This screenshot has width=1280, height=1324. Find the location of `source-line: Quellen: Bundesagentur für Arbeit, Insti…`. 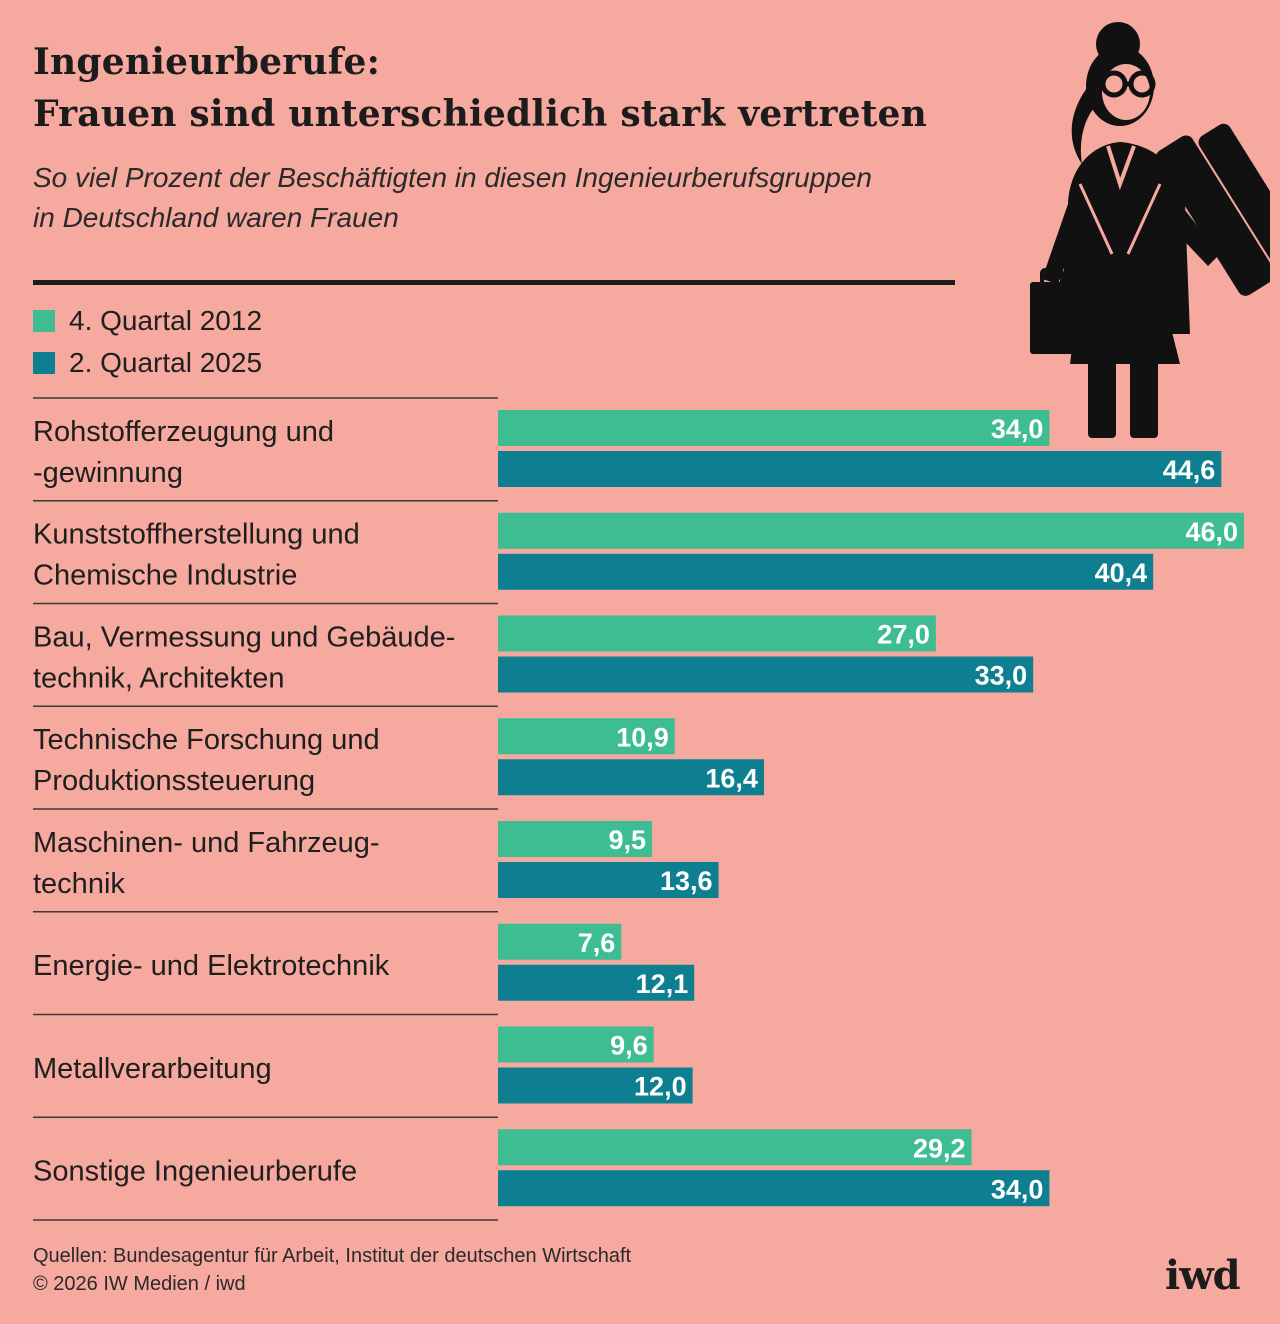

source-line: Quellen: Bundesagentur für Arbeit, Insti… is located at coordinates (332, 1256).